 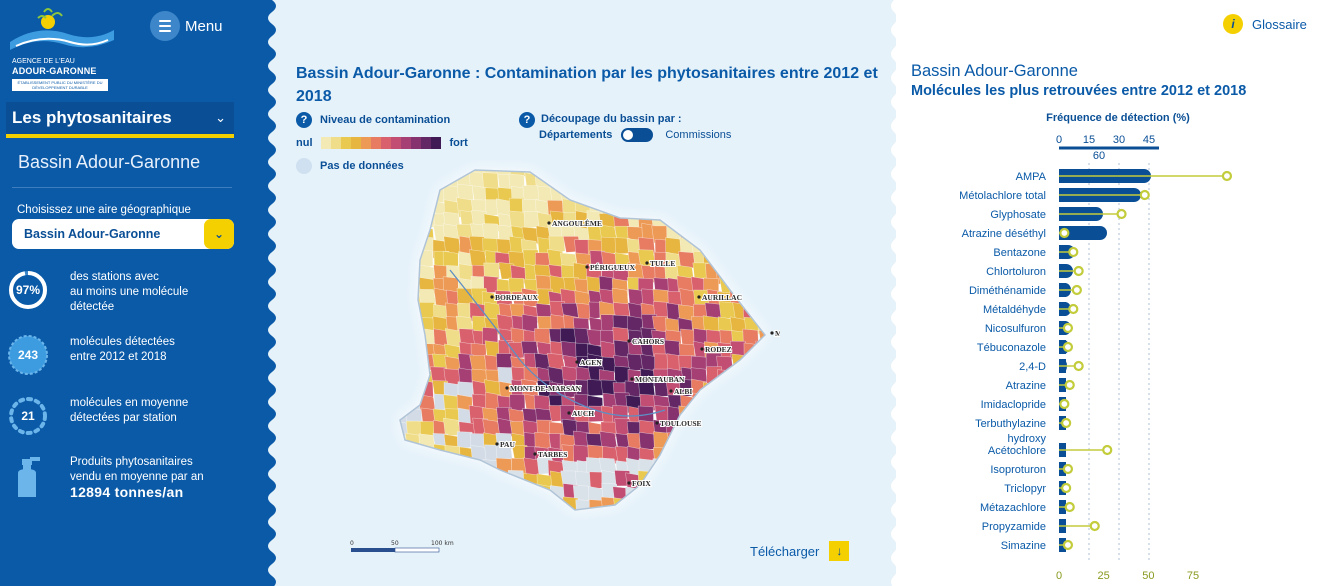 I want to click on section-dropdown: Les phytosanitaires ⌄, so click(x=120, y=120).